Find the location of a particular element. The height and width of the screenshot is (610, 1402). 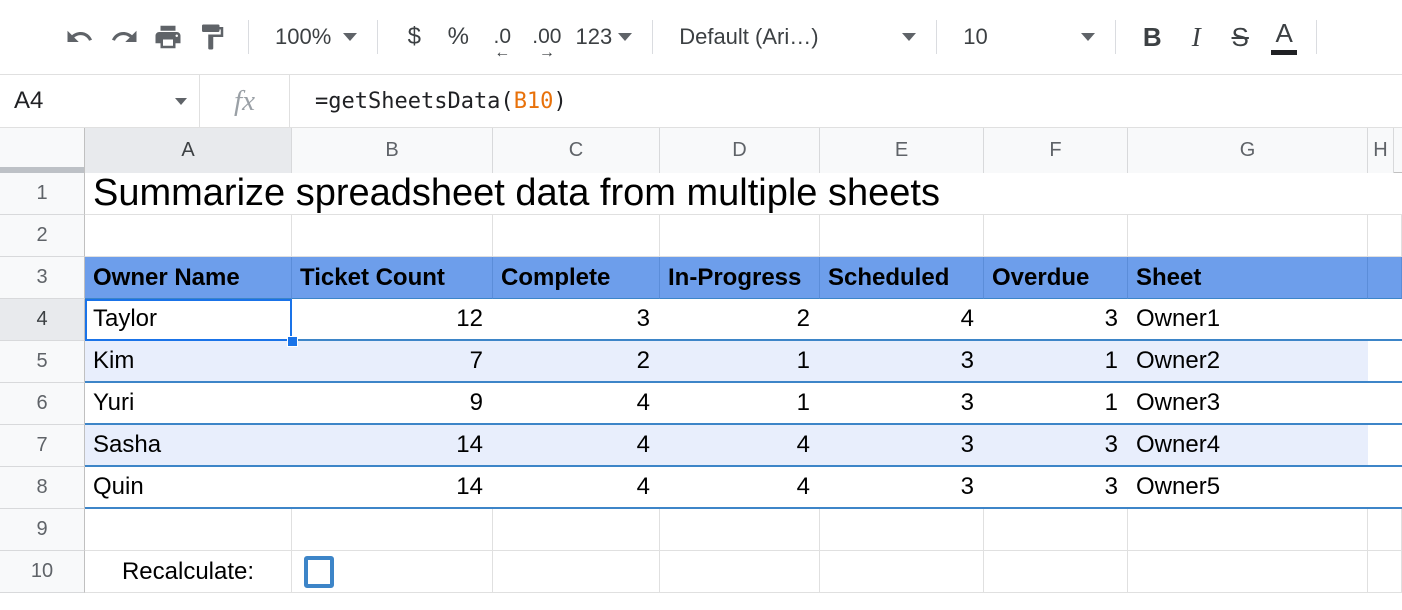

cell-b10 is located at coordinates (392, 572).